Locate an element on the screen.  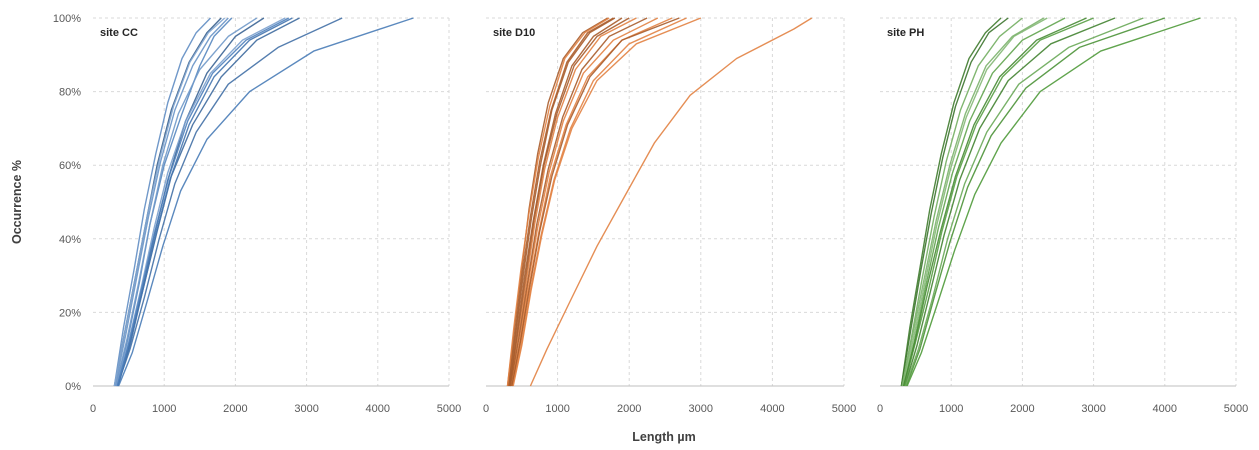
y-tick-label: 60% is located at coordinates (70, 166).